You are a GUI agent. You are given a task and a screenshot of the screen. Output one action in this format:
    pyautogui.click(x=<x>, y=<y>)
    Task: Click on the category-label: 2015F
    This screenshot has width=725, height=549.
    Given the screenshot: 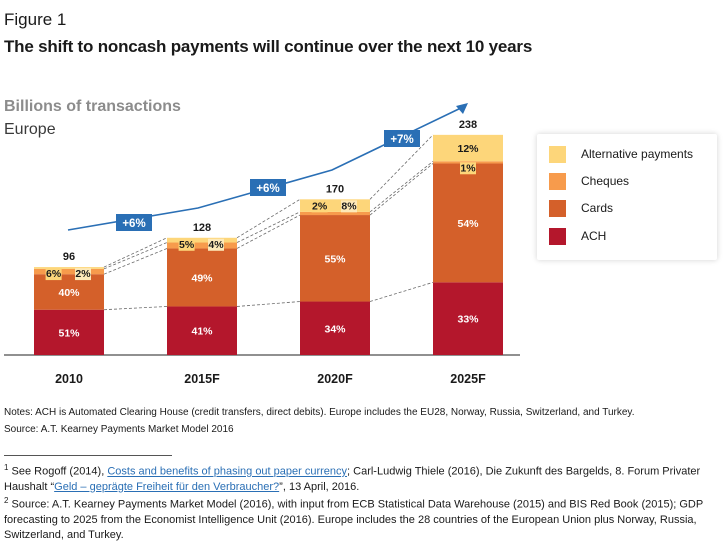 What is the action you would take?
    pyautogui.click(x=202, y=379)
    